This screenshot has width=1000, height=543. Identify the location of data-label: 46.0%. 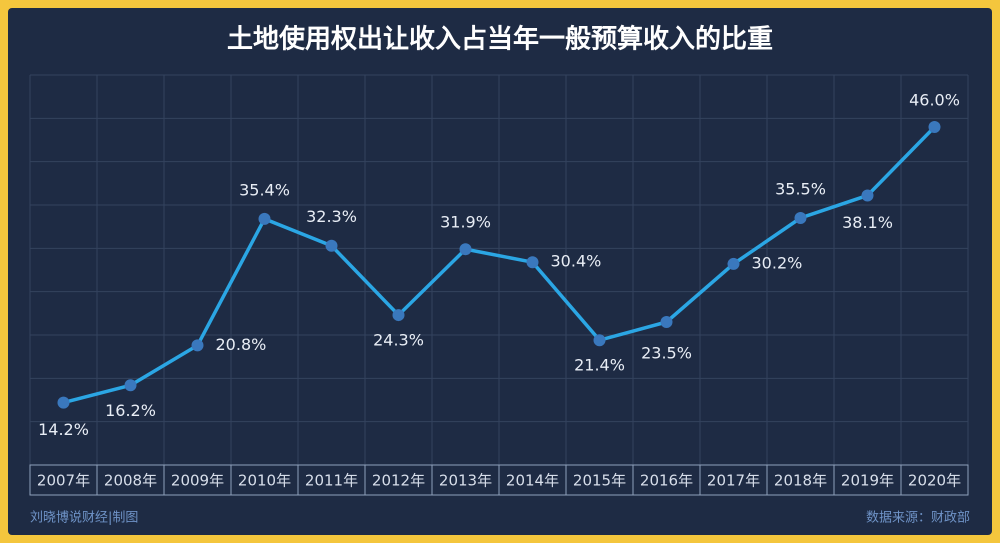
(934, 100).